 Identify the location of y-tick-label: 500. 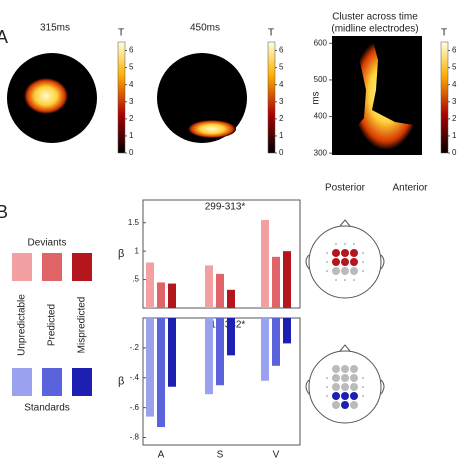
(321, 79).